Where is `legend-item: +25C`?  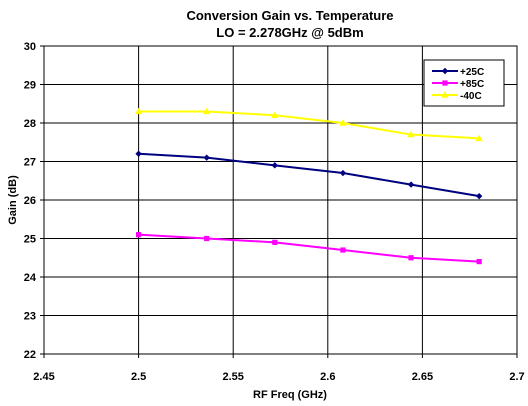
legend-item: +25C is located at coordinates (458, 72).